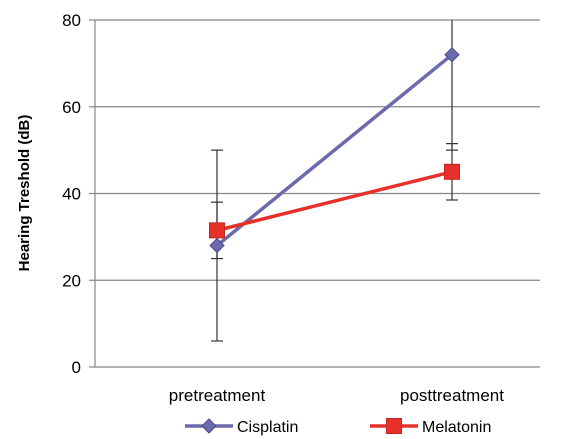 The image size is (564, 439). Describe the element at coordinates (338, 427) in the screenshot. I see `legend: Cisplatin Melatonin` at that location.